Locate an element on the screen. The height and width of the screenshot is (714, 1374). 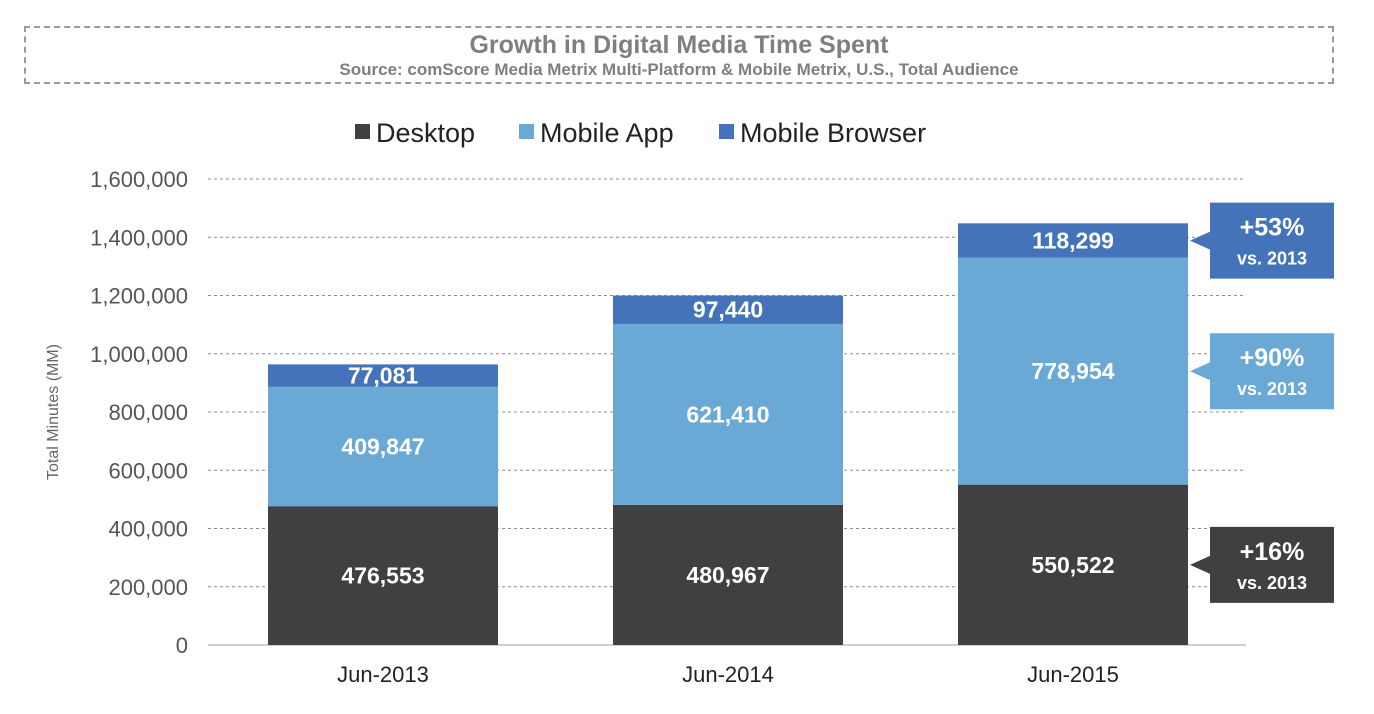
bar-desktop-jun-2013 is located at coordinates (383, 575).